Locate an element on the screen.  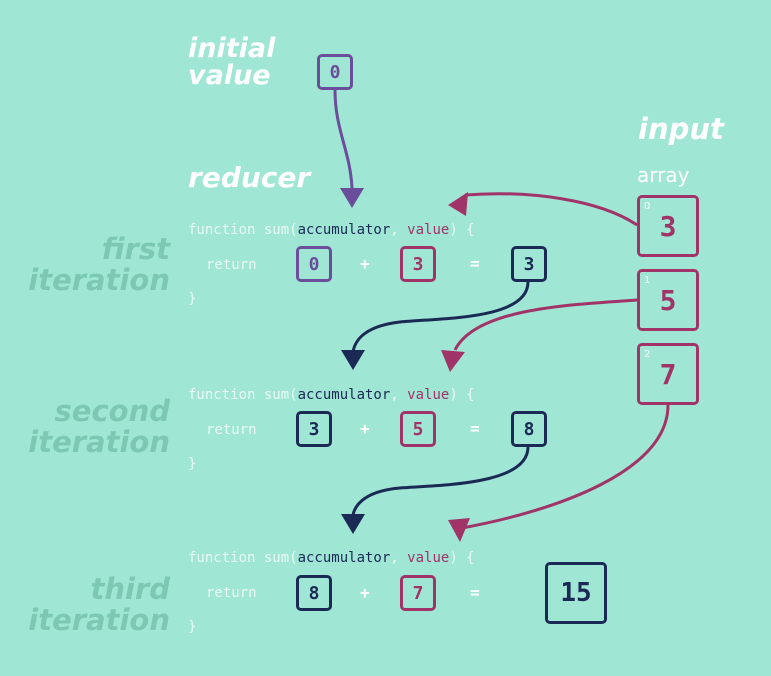
iteration-label: third iteration is located at coordinates (90, 605).